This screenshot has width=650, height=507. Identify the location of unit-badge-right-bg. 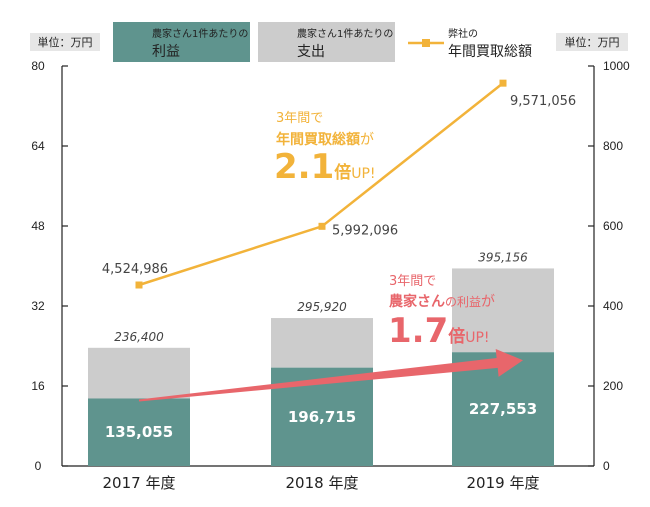
(592, 42).